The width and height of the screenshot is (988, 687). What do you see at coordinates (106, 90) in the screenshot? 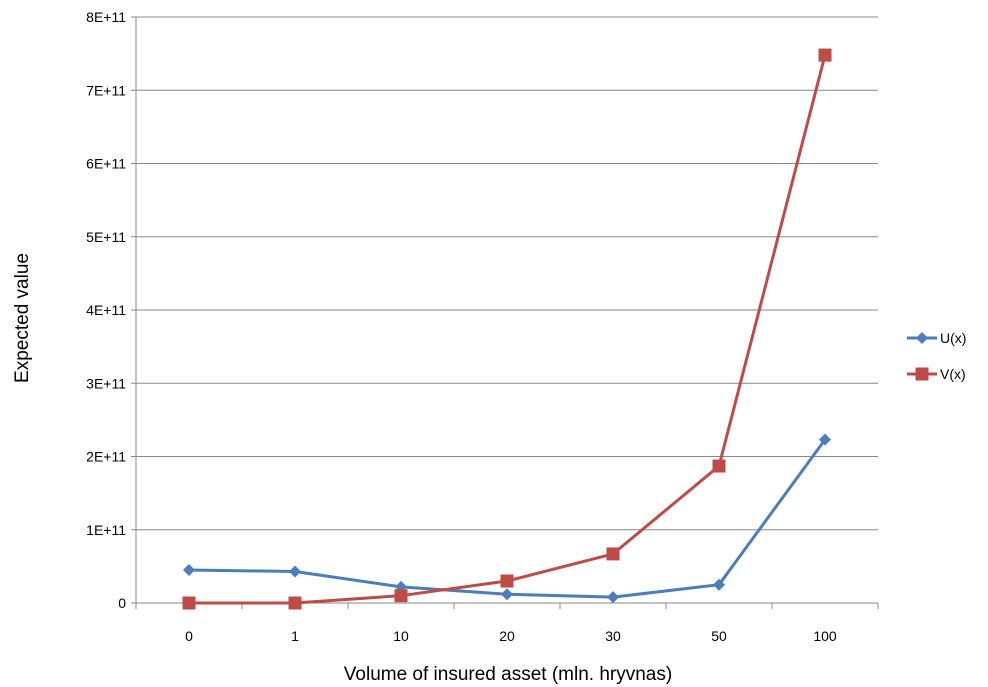
I see `y-tick-label: 7E+11` at bounding box center [106, 90].